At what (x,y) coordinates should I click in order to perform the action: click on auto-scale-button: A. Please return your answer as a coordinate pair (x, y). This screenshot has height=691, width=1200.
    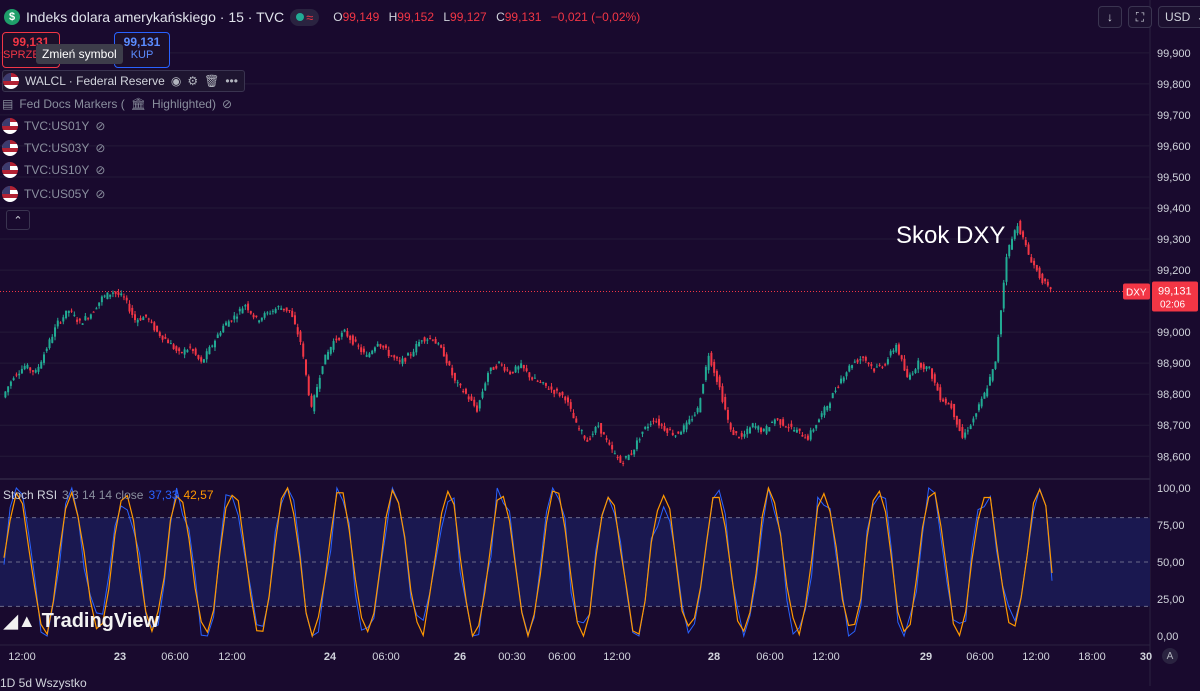
    Looking at the image, I should click on (1170, 656).